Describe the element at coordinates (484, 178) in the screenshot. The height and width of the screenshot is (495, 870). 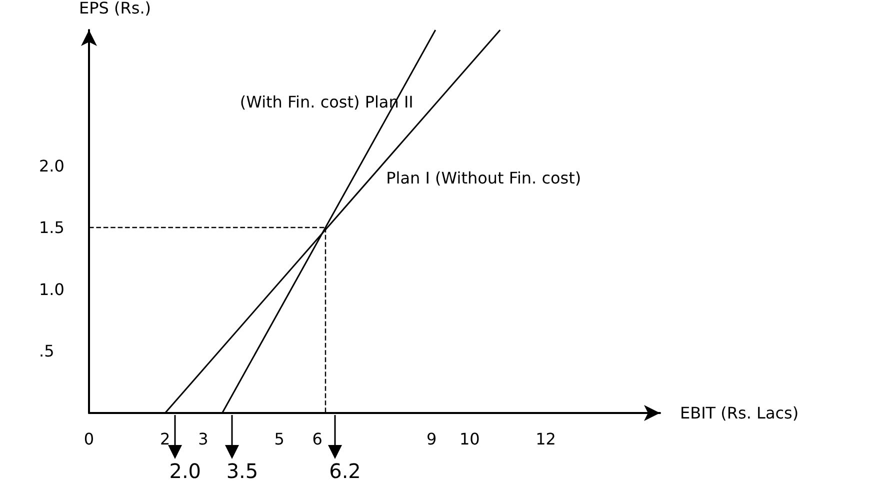
I see `series-label: Plan I (Without Fin. cost)` at that location.